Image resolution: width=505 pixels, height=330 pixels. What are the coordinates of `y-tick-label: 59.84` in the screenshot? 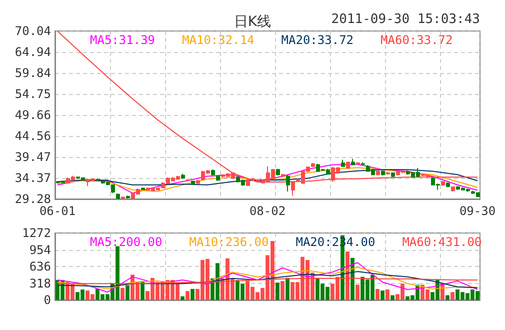 It's located at (32, 73).